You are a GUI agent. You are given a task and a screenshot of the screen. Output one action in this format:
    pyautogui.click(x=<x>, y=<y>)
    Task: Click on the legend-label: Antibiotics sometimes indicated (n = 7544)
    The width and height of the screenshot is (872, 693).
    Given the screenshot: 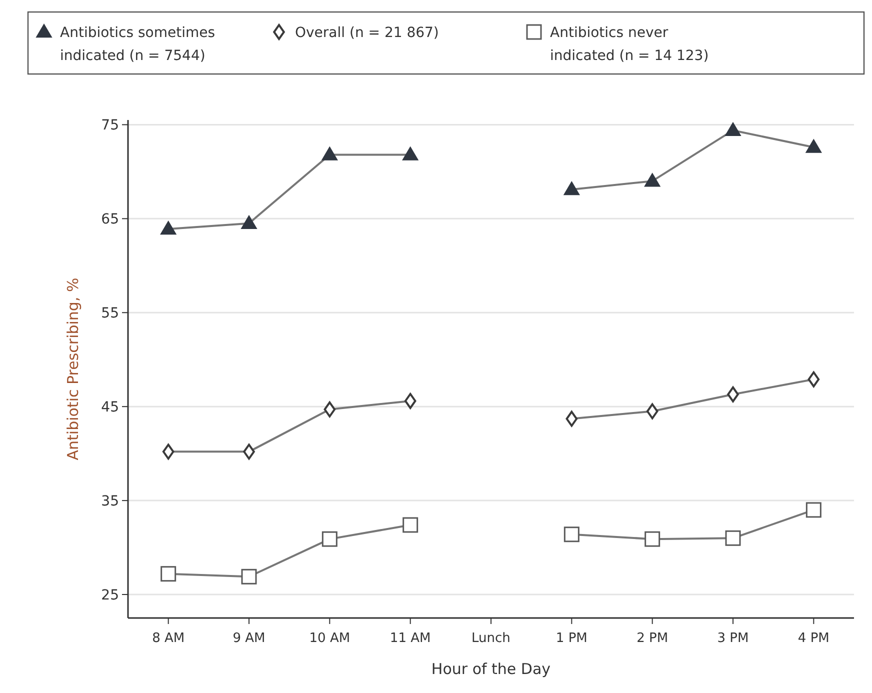 What is the action you would take?
    pyautogui.click(x=138, y=44)
    